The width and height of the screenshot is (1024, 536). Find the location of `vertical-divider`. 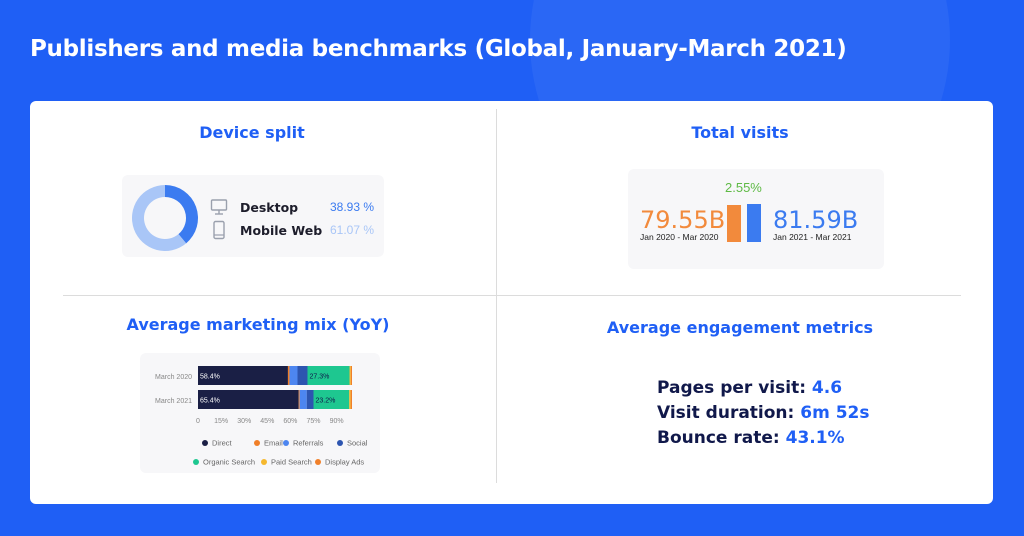

vertical-divider is located at coordinates (496, 296).